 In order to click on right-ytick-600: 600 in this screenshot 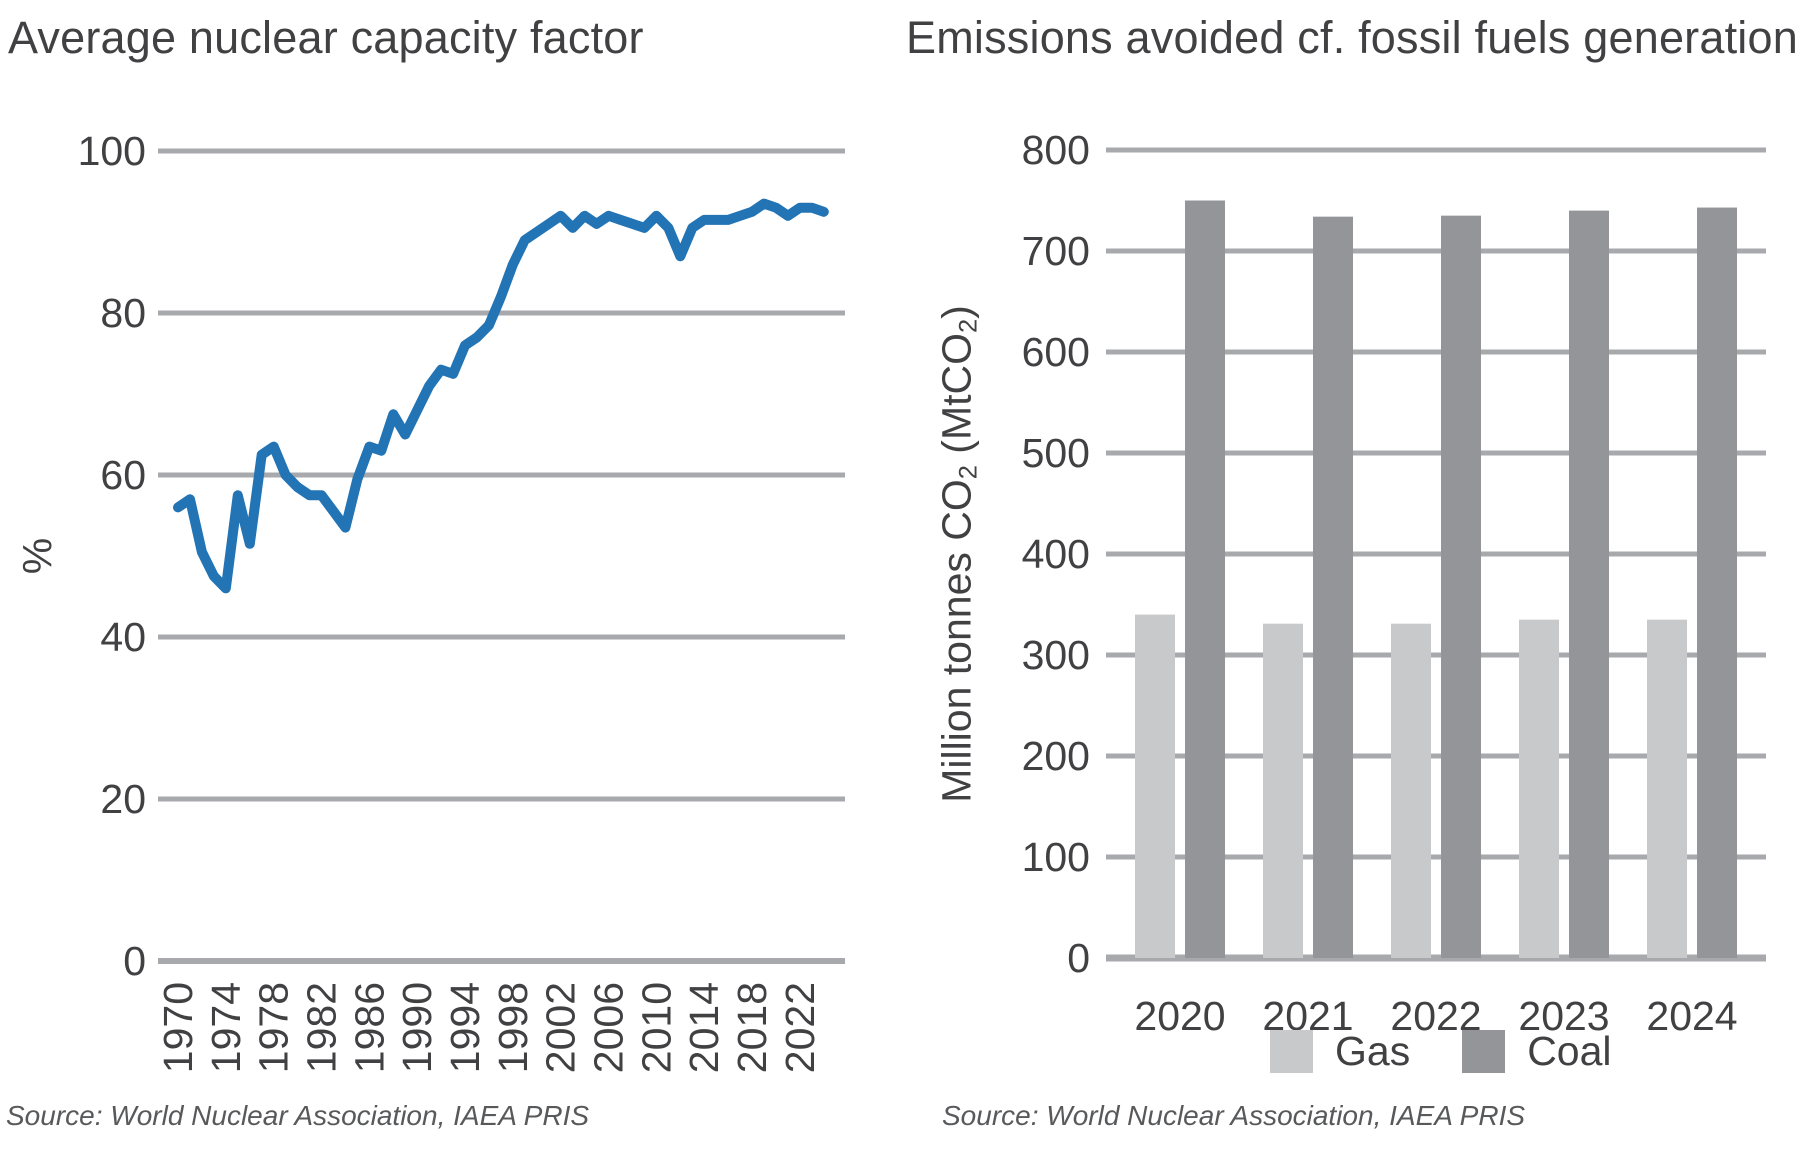, I will do `click(1056, 352)`.